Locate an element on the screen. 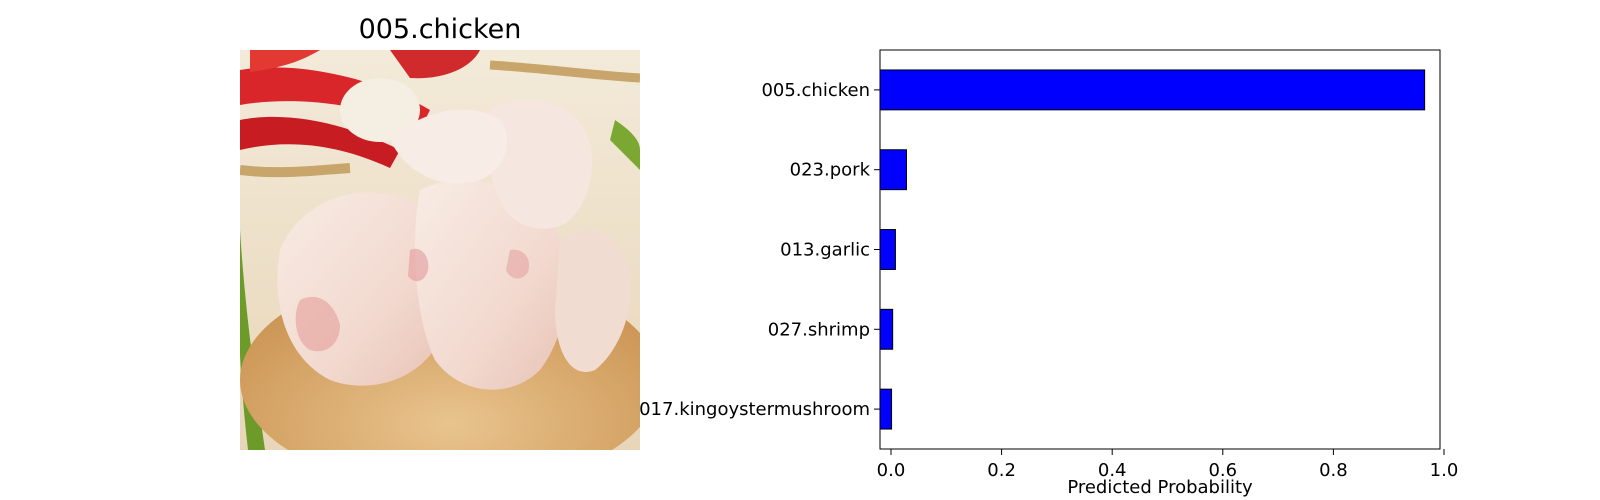 The image size is (1600, 500). x-tick-label: 1.0 is located at coordinates (1444, 470).